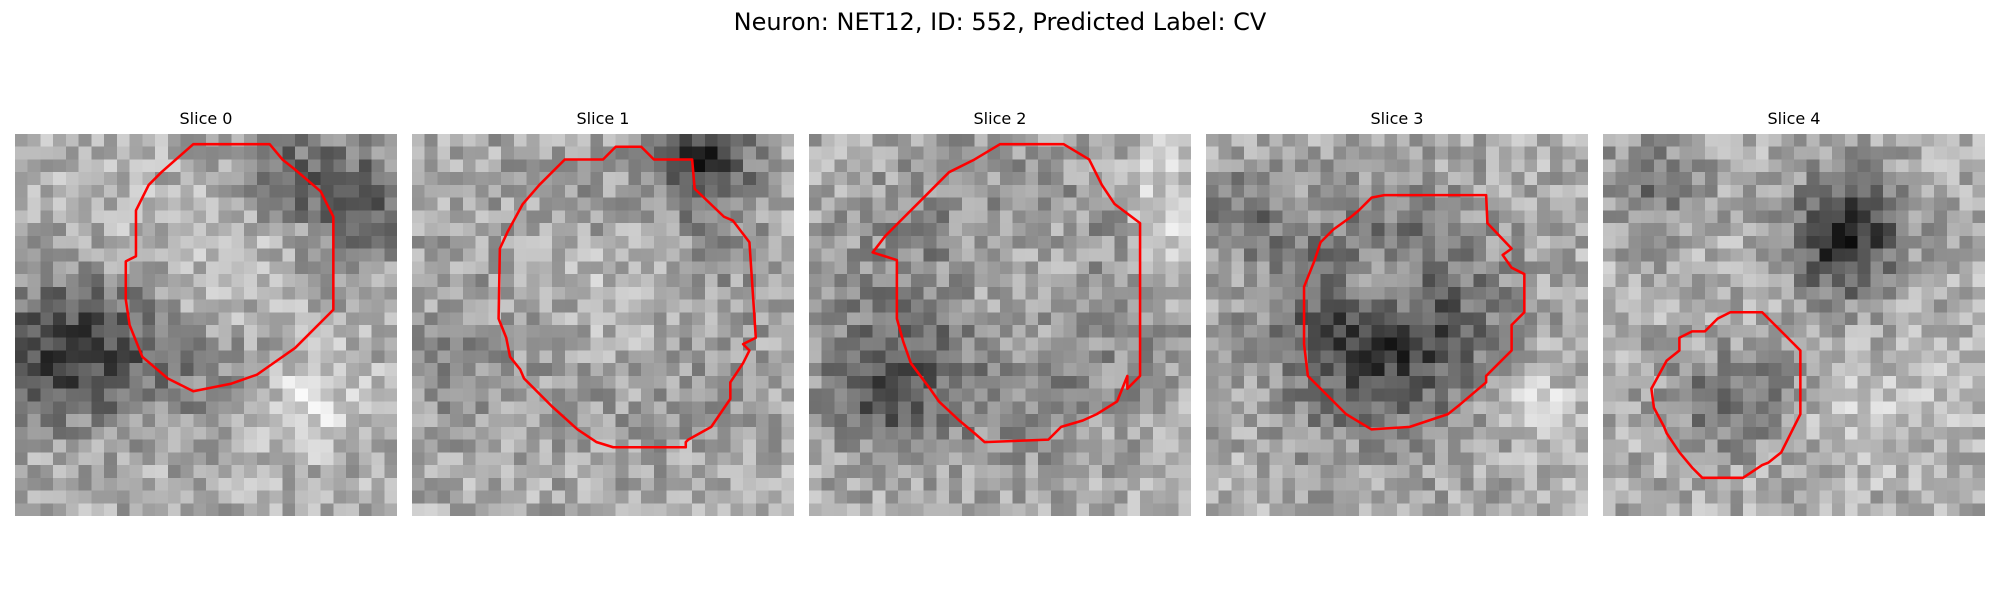 The height and width of the screenshot is (600, 2000). I want to click on slice-title-0: Slice 0, so click(206, 118).